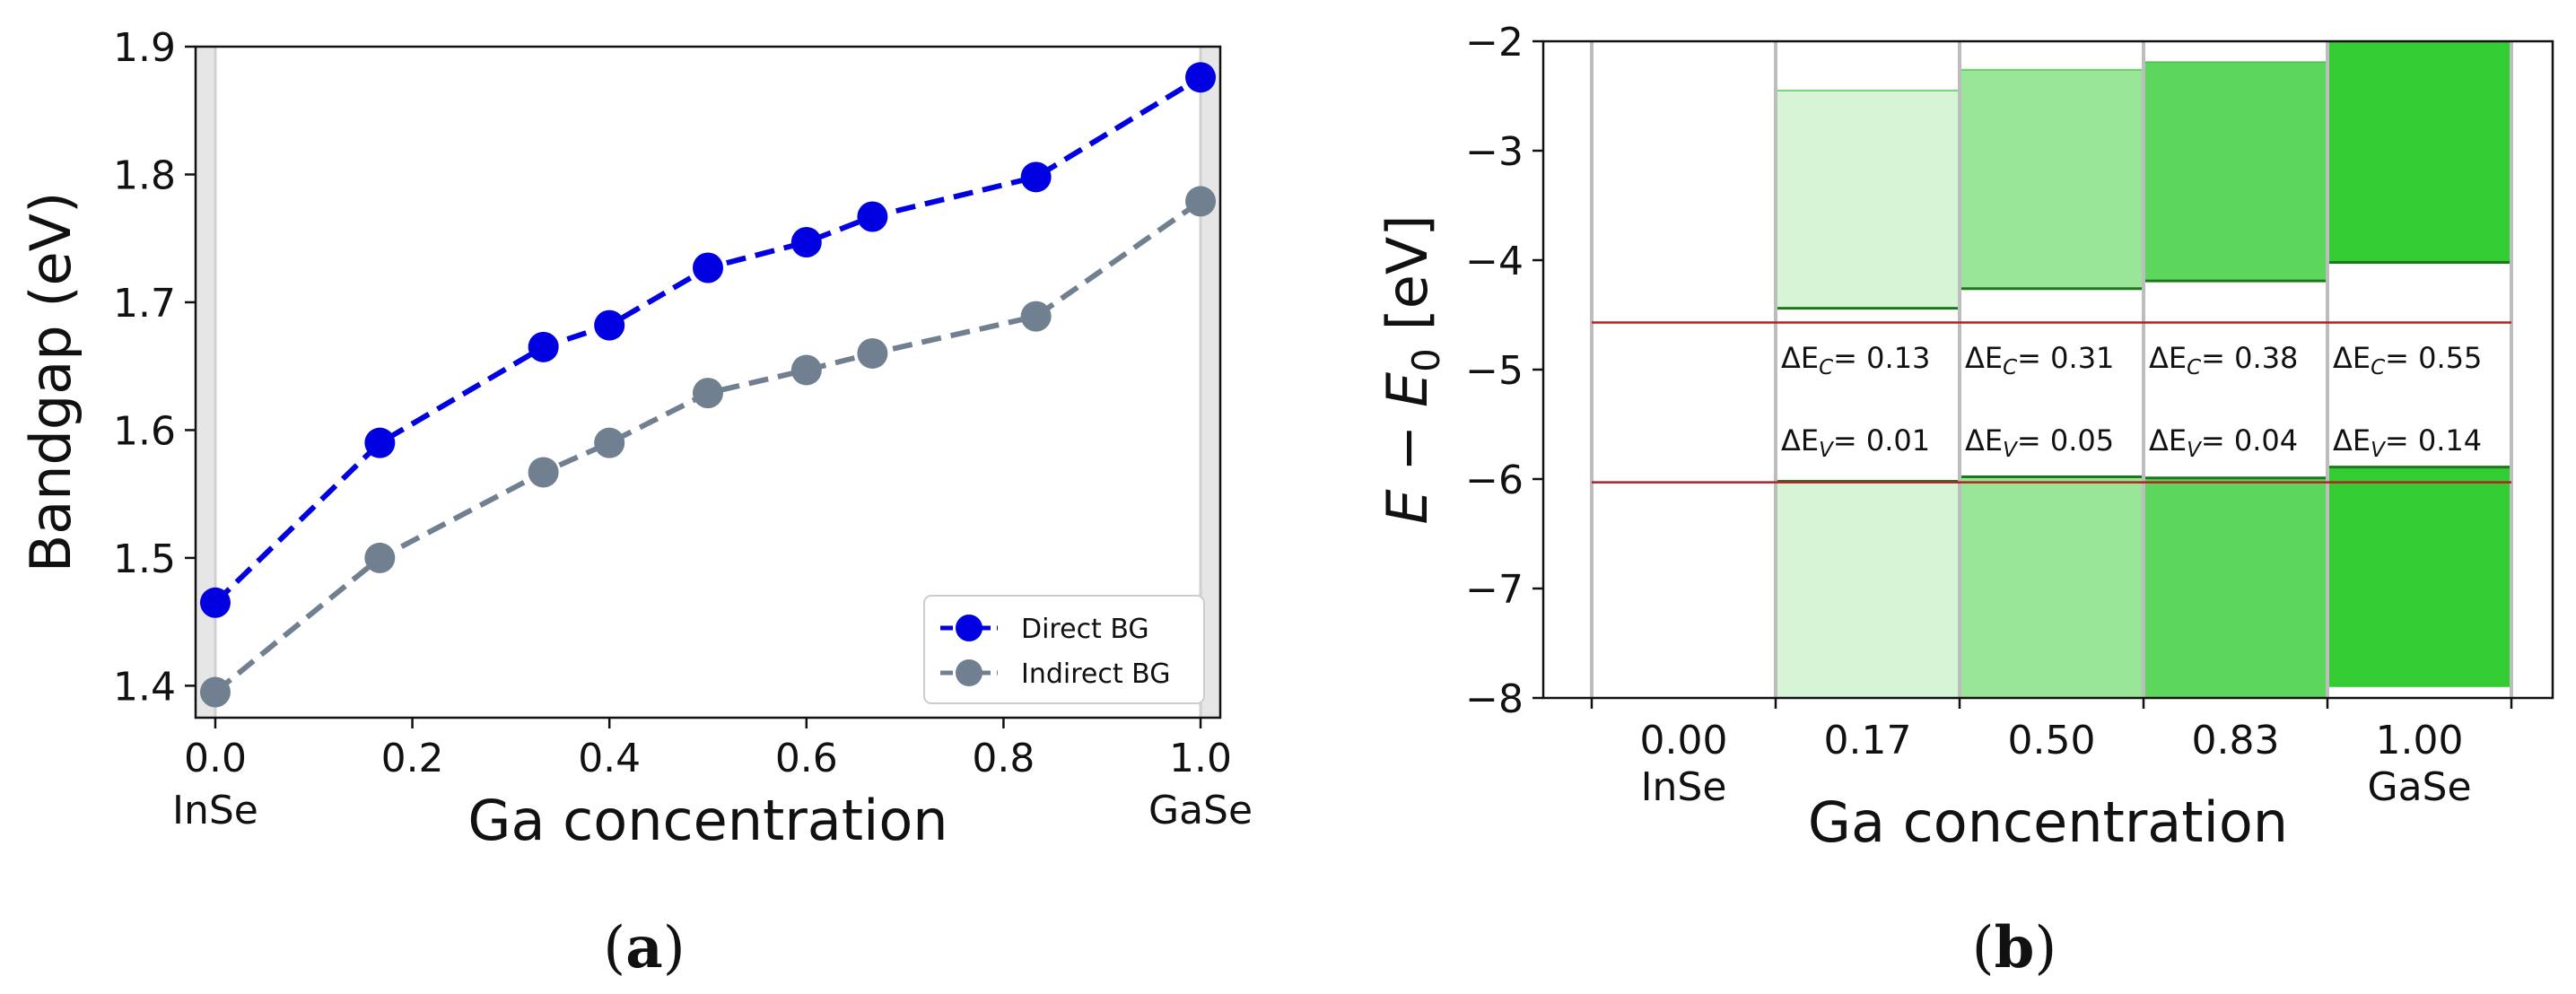 Image resolution: width=2576 pixels, height=994 pixels. What do you see at coordinates (1494, 42) in the screenshot?
I see `y-tick-label: −2` at bounding box center [1494, 42].